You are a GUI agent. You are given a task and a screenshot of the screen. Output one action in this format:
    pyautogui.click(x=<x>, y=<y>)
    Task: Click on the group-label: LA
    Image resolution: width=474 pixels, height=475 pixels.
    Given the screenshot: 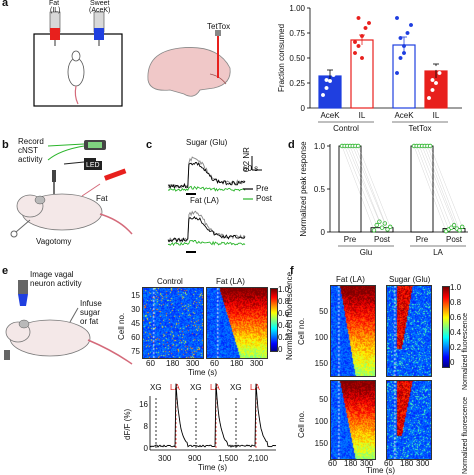 What is the action you would take?
    pyautogui.click(x=438, y=252)
    